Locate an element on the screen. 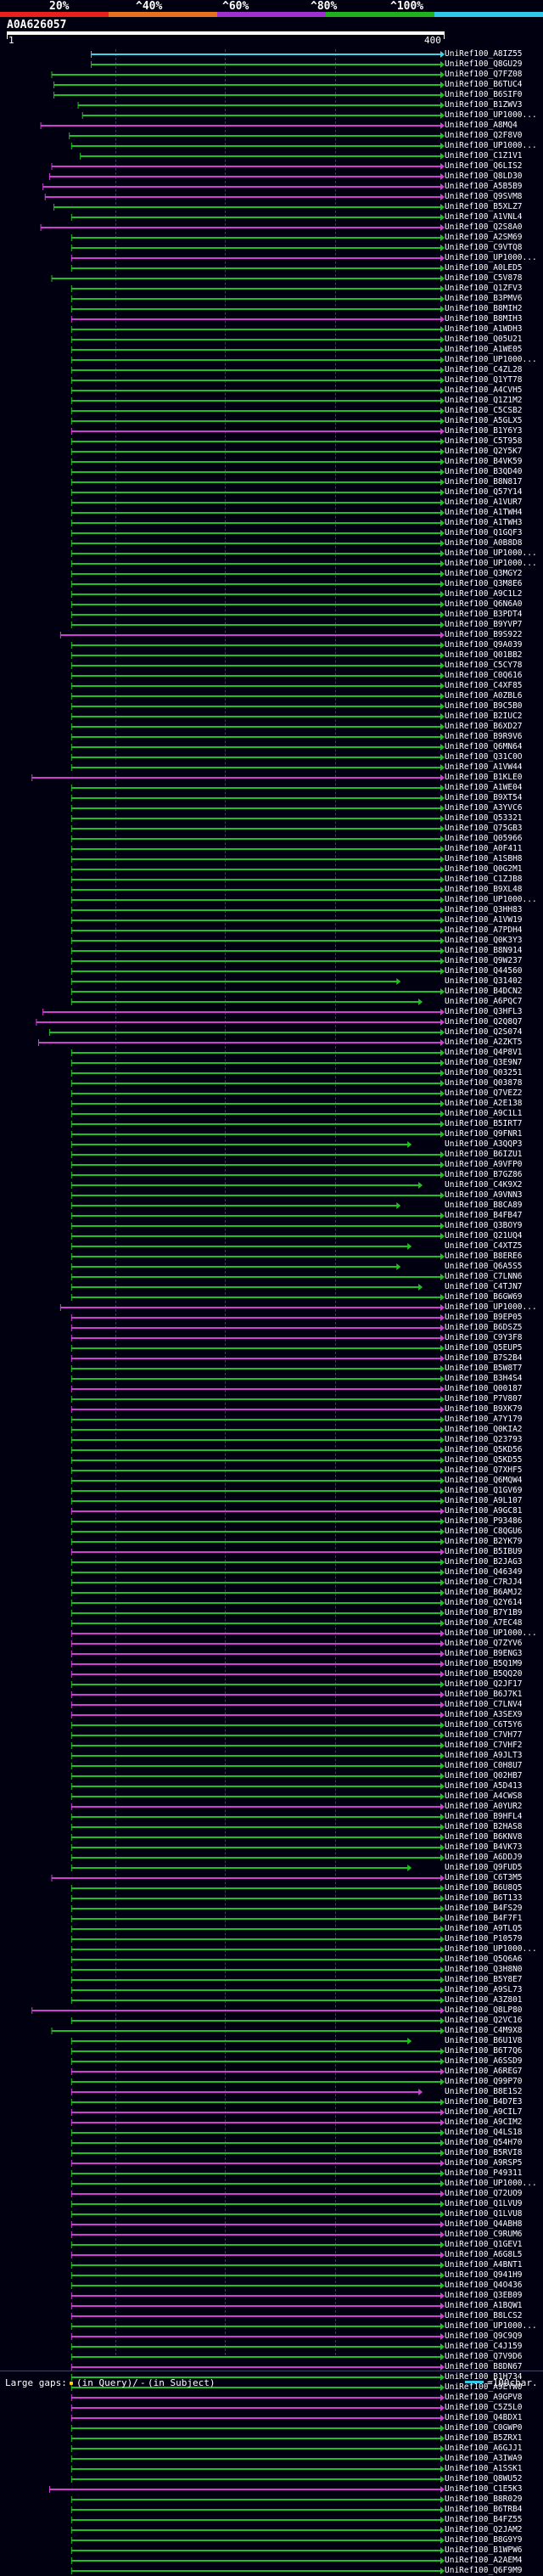 This screenshot has width=543, height=2576. hit-row: UniRef100_C7LNN6 is located at coordinates (271, 1277).